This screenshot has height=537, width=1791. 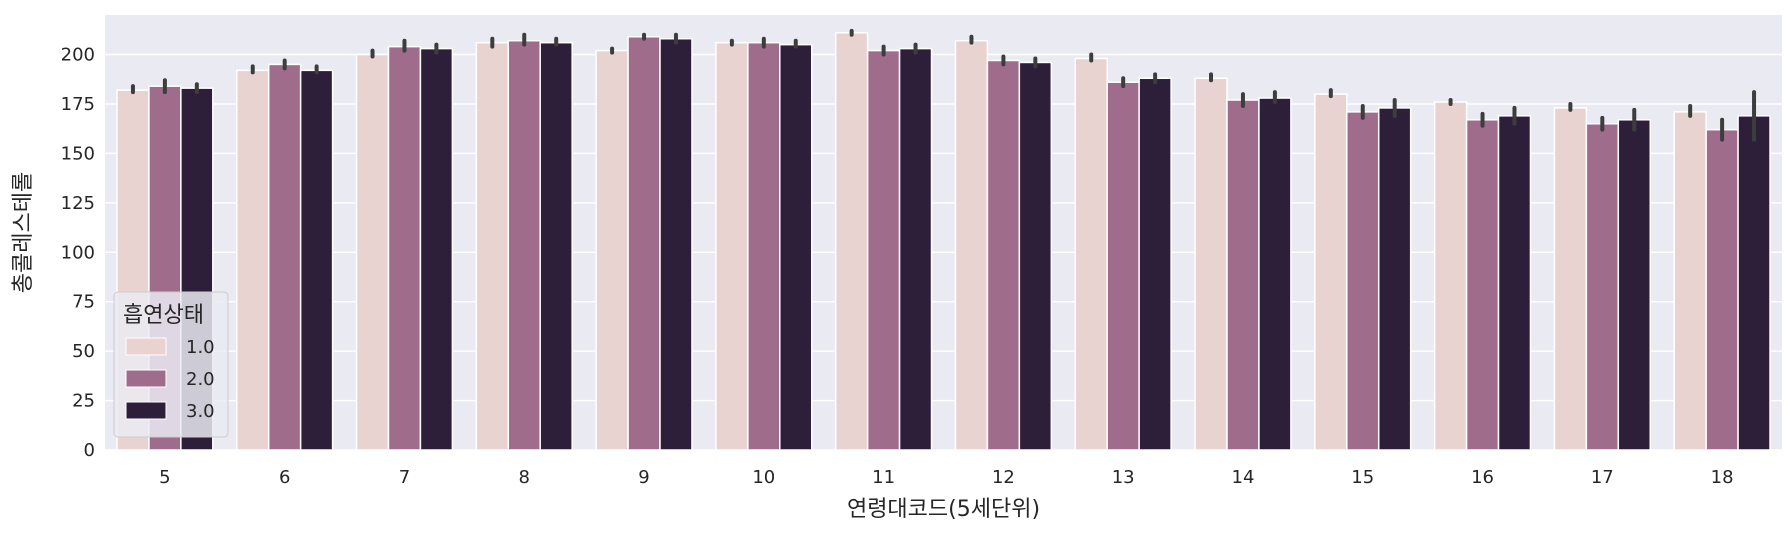 I want to click on y-tick-label: 25, so click(x=83, y=401).